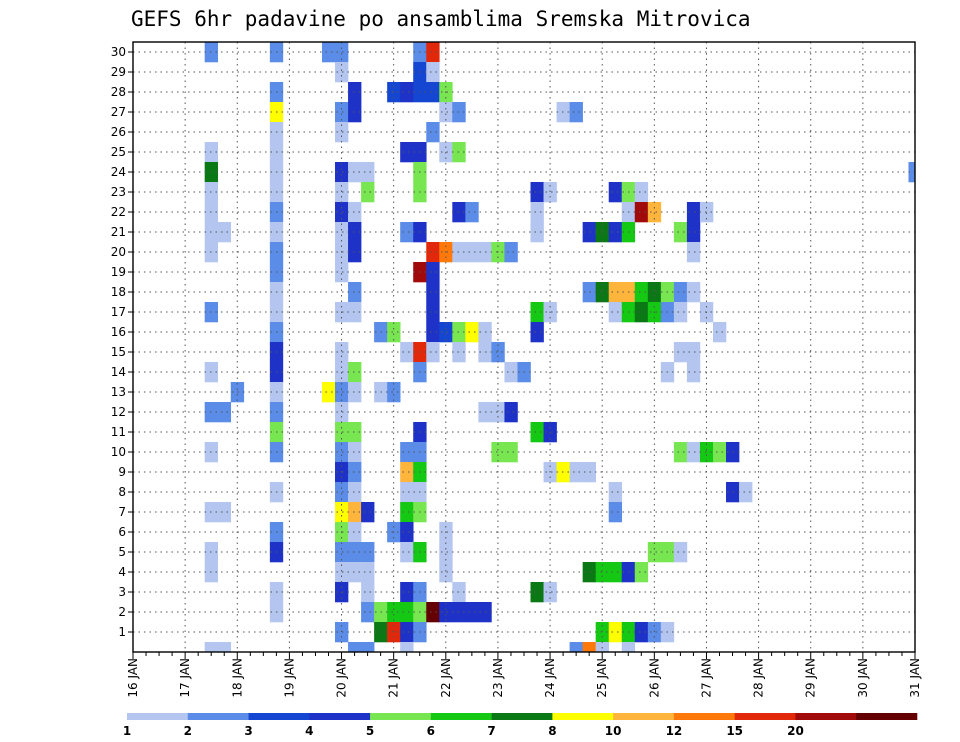 The image size is (960, 742). Describe the element at coordinates (446, 678) in the screenshot. I see `x-tick-label: 22 JAN` at that location.